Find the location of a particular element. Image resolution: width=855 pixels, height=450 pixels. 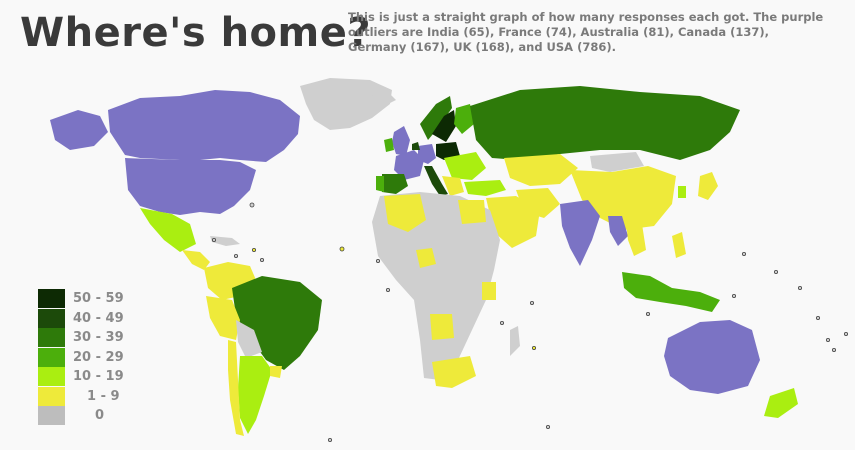

legend-label: 20 - 29 is located at coordinates (98, 357).